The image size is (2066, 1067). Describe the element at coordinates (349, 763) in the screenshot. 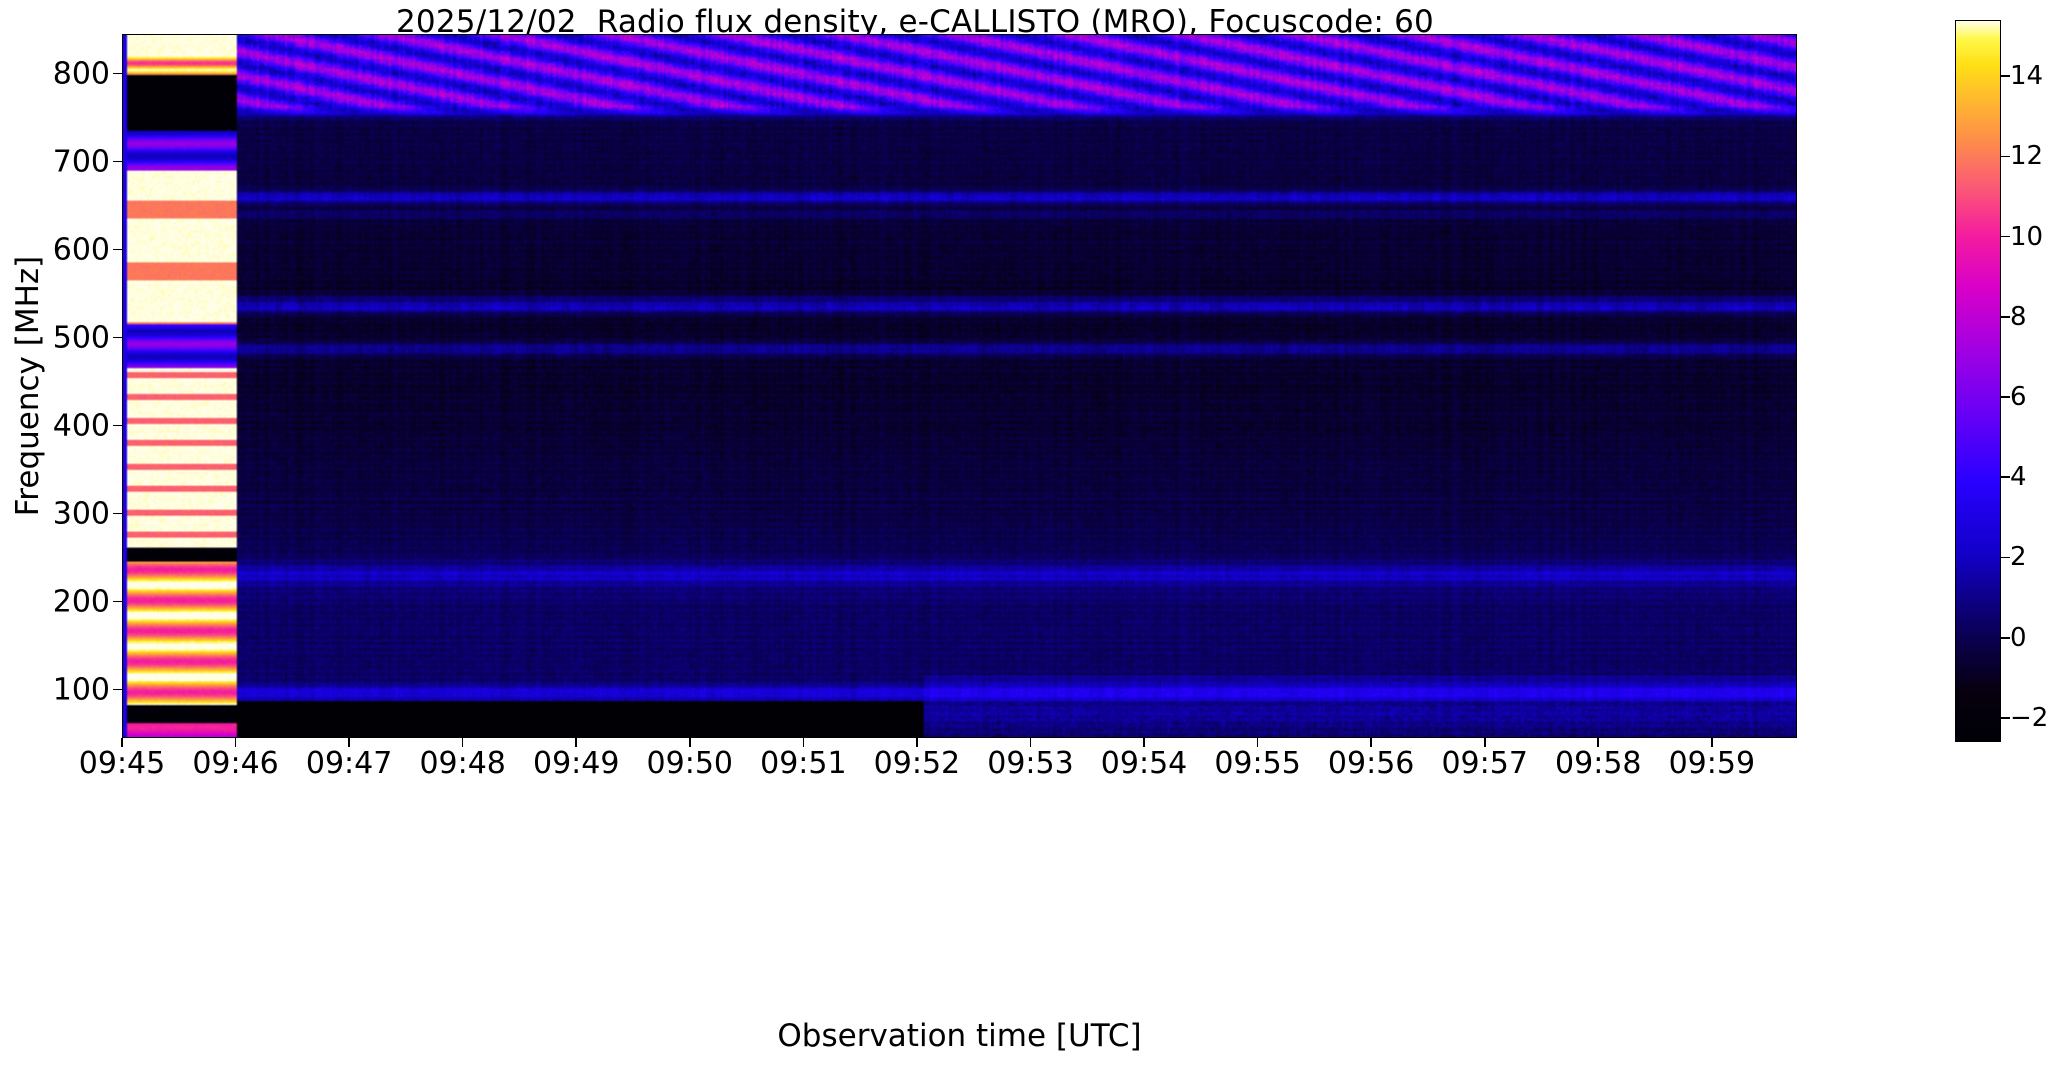

I see `x-tick-label-09-47: 09:47` at that location.